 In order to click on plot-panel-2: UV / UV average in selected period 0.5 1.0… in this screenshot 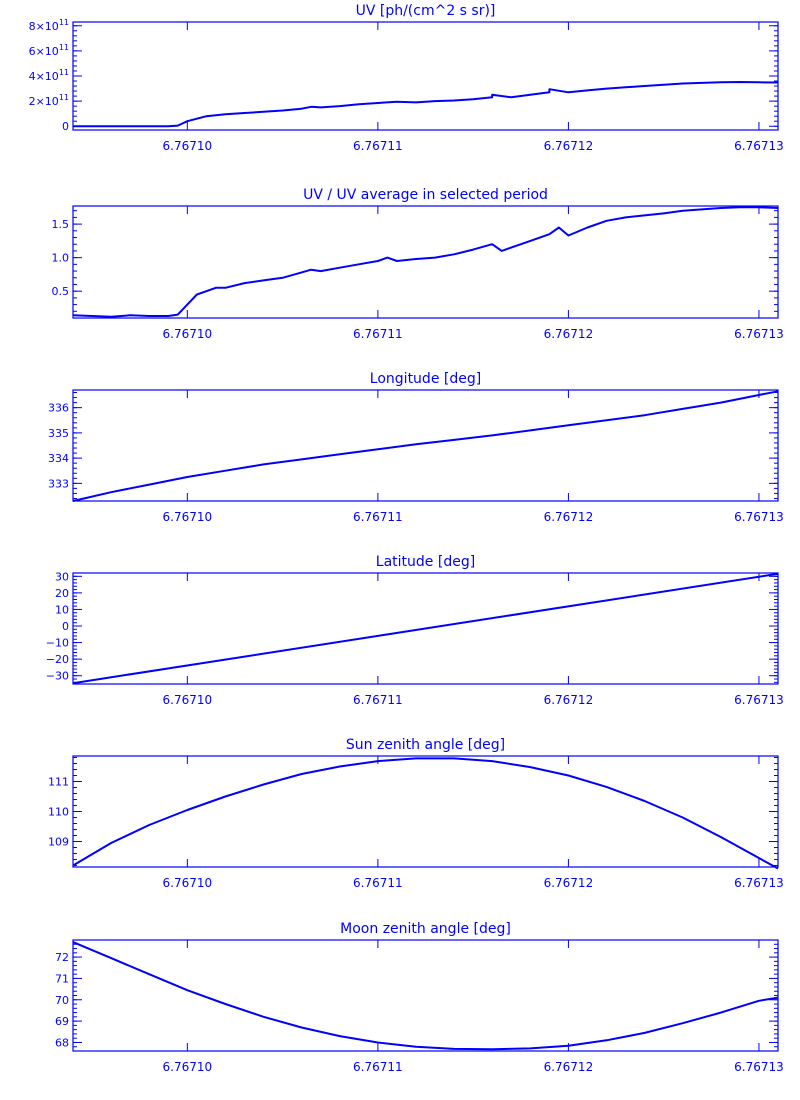, I will do `click(418, 264)`.